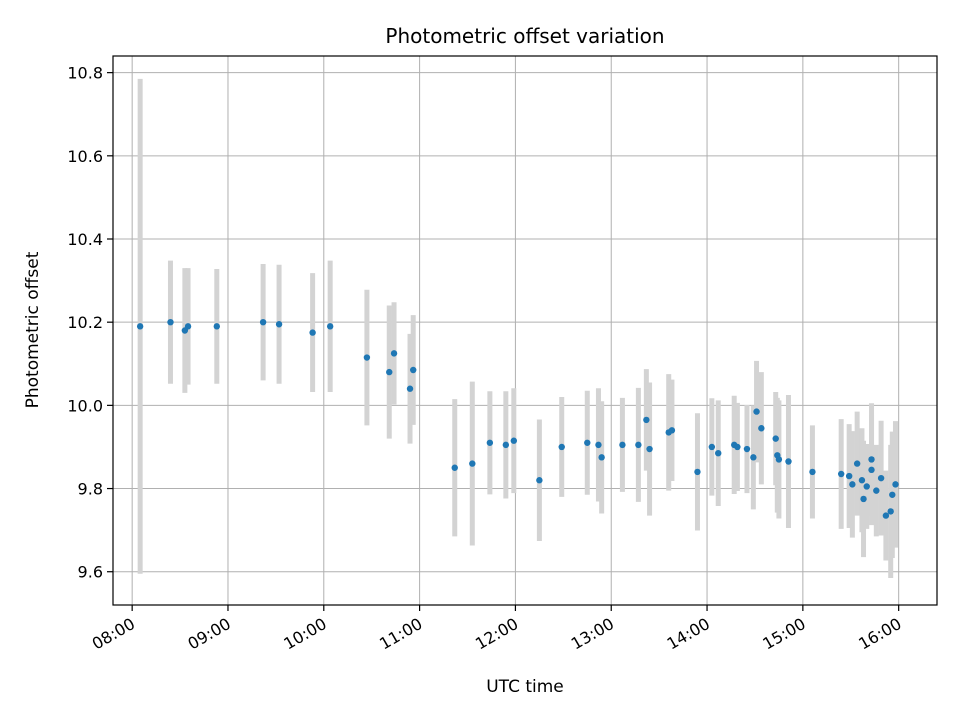  I want to click on y-axis-title: Photometric offset, so click(33, 329).